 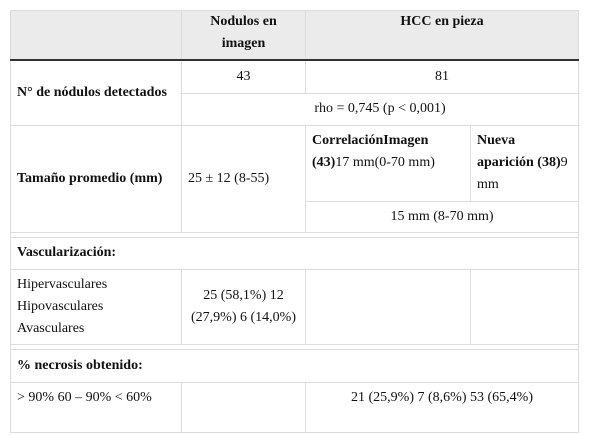 What do you see at coordinates (243, 76) in the screenshot?
I see `cell: 43` at bounding box center [243, 76].